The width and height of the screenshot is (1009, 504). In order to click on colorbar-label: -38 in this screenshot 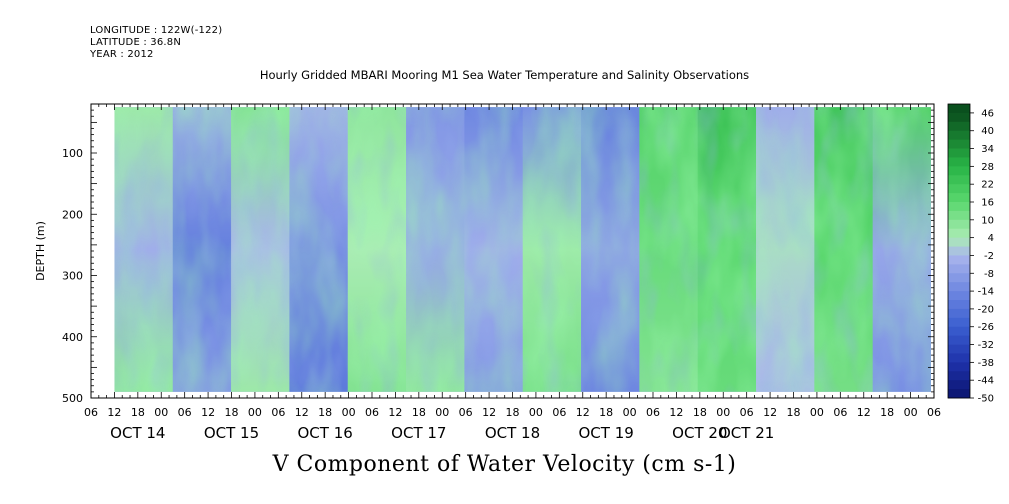, I will do `click(986, 363)`.